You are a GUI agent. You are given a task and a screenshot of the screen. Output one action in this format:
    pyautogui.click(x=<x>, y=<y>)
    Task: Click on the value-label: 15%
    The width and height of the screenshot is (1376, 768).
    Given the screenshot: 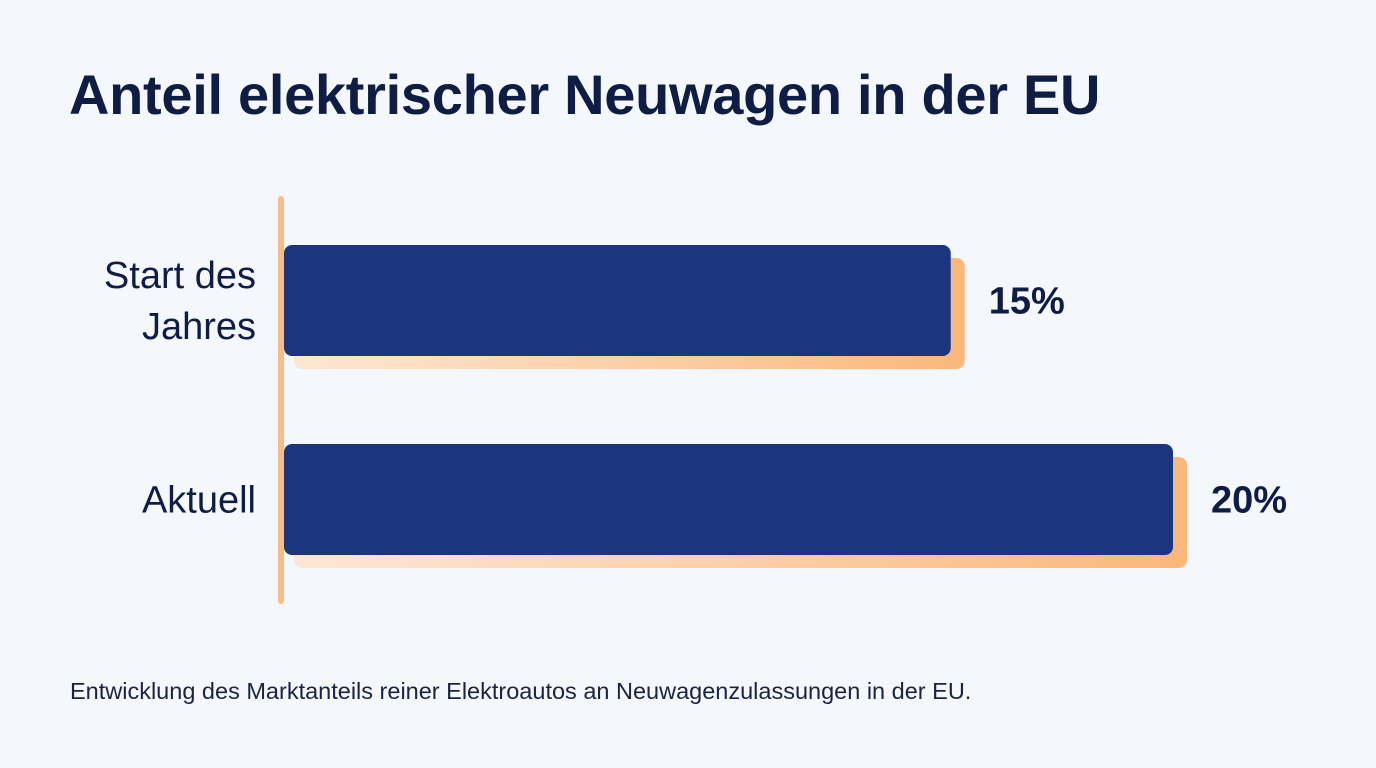 What is the action you would take?
    pyautogui.click(x=1027, y=302)
    